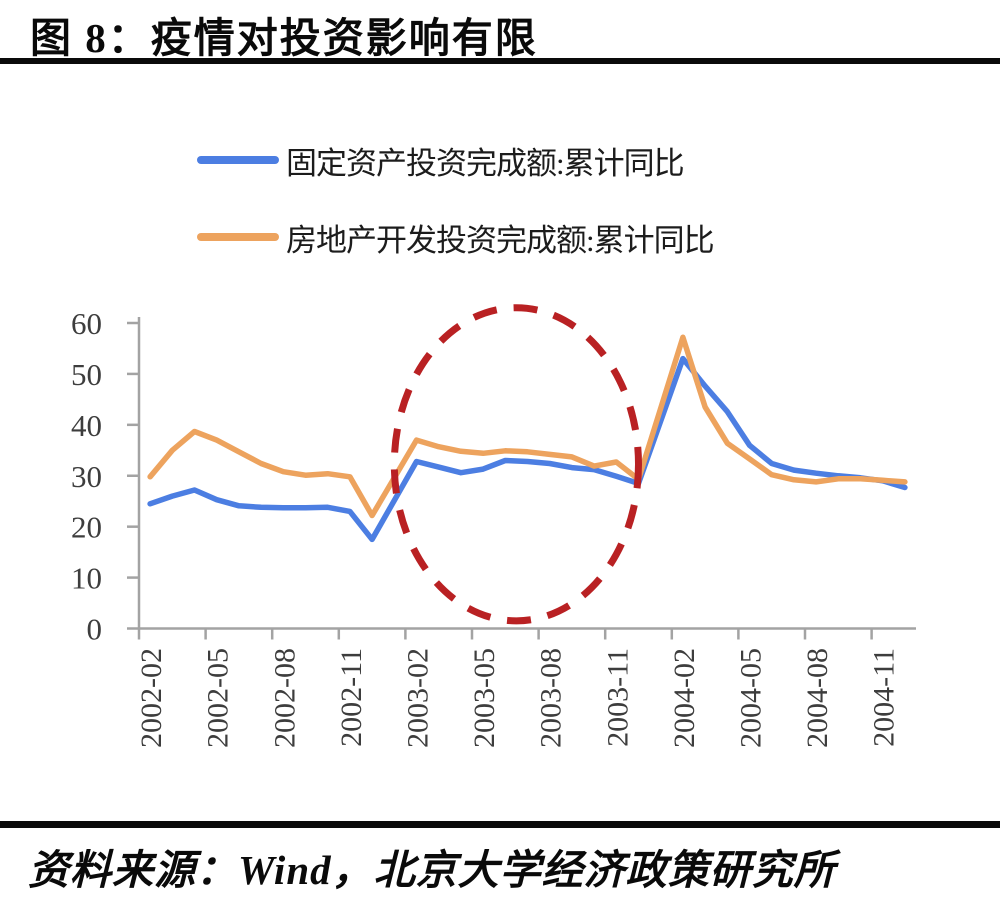 The image size is (1000, 908). Describe the element at coordinates (86, 578) in the screenshot. I see `y-tick-label: 10` at that location.